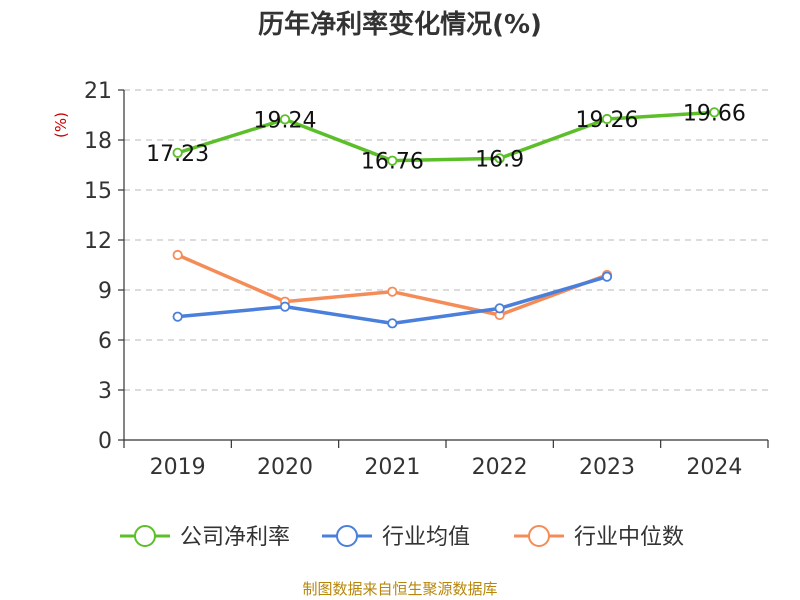 This screenshot has height=600, width=800. Describe the element at coordinates (426, 537) in the screenshot. I see `legend-label: 行业均值` at that location.